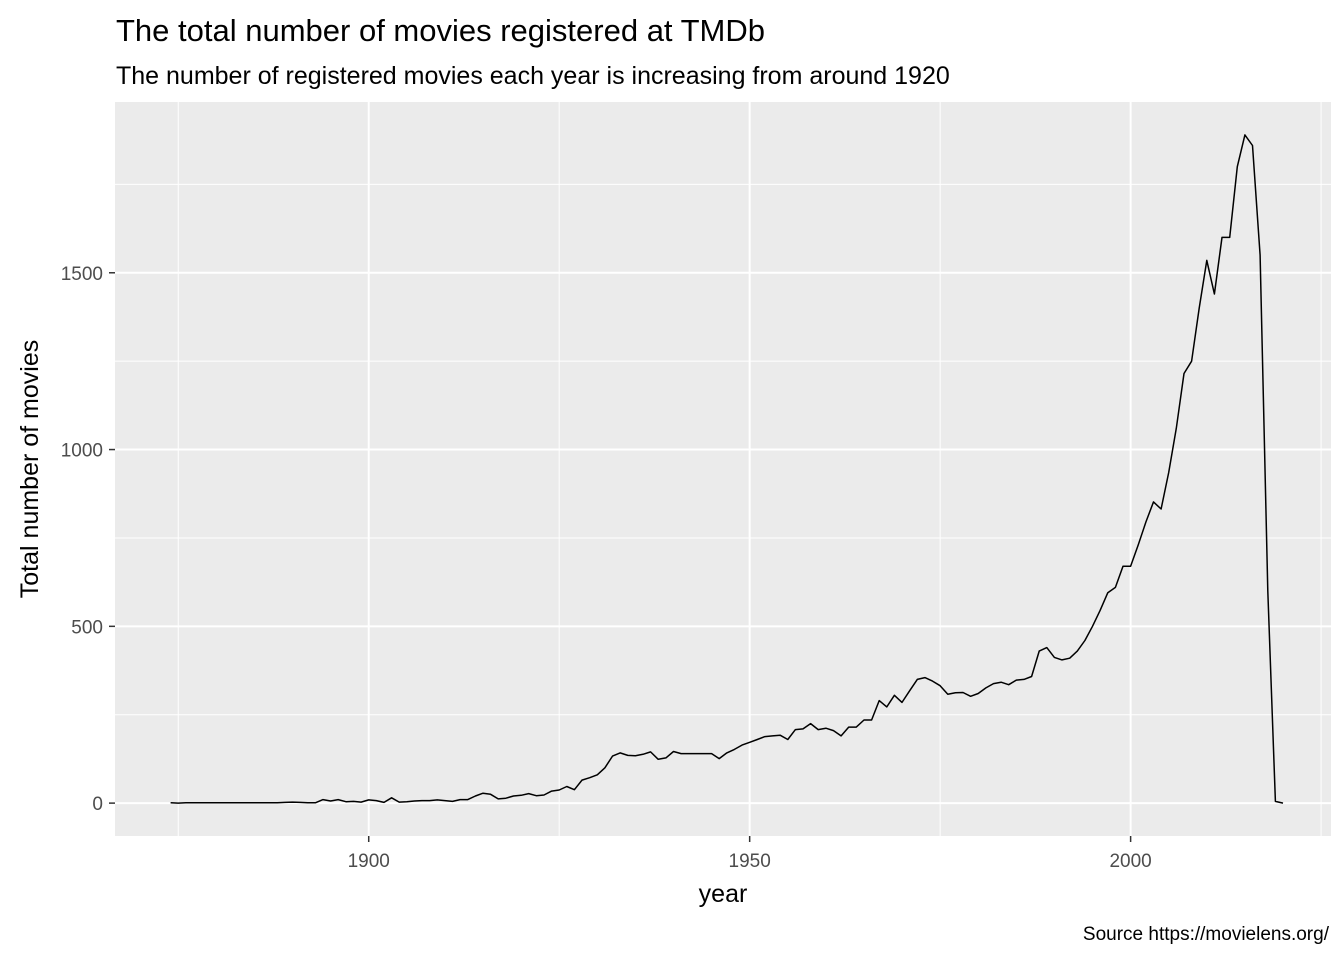  What do you see at coordinates (82, 274) in the screenshot?
I see `y-tick-label: 1500` at bounding box center [82, 274].